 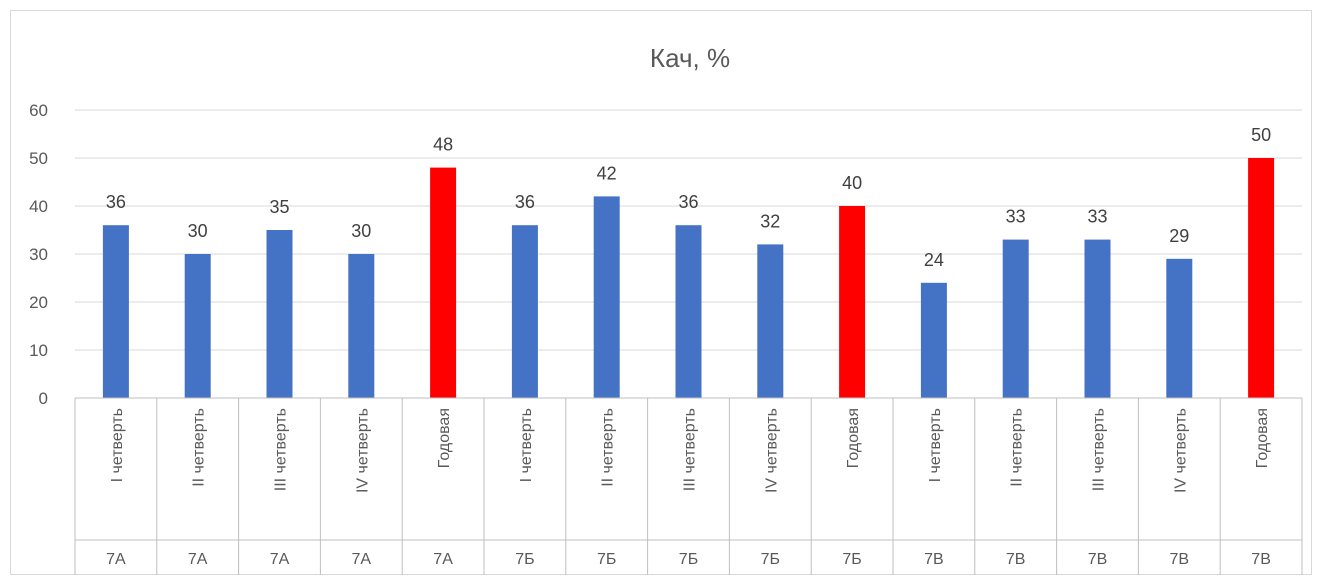 What do you see at coordinates (770, 221) in the screenshot?
I see `data-label: 32` at bounding box center [770, 221].